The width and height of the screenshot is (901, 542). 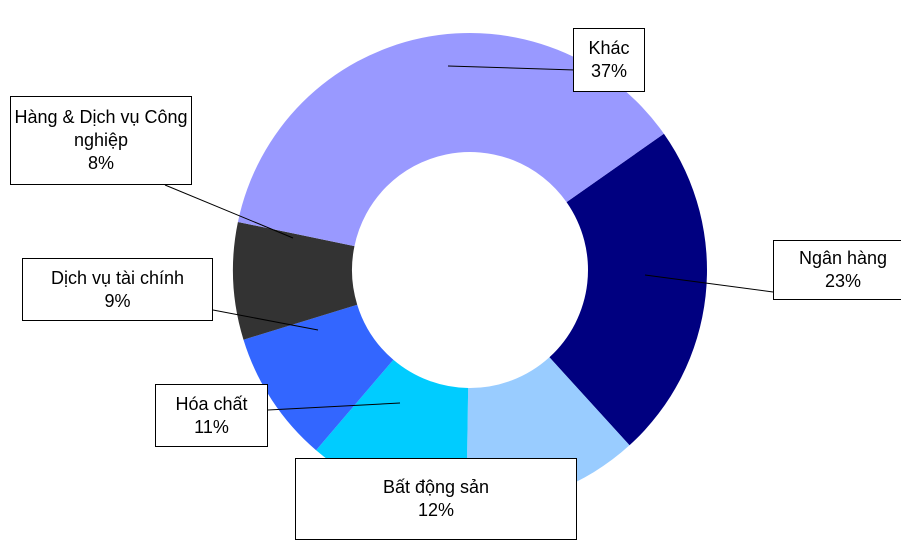 I want to click on data-label: Khác 37%, so click(x=609, y=60).